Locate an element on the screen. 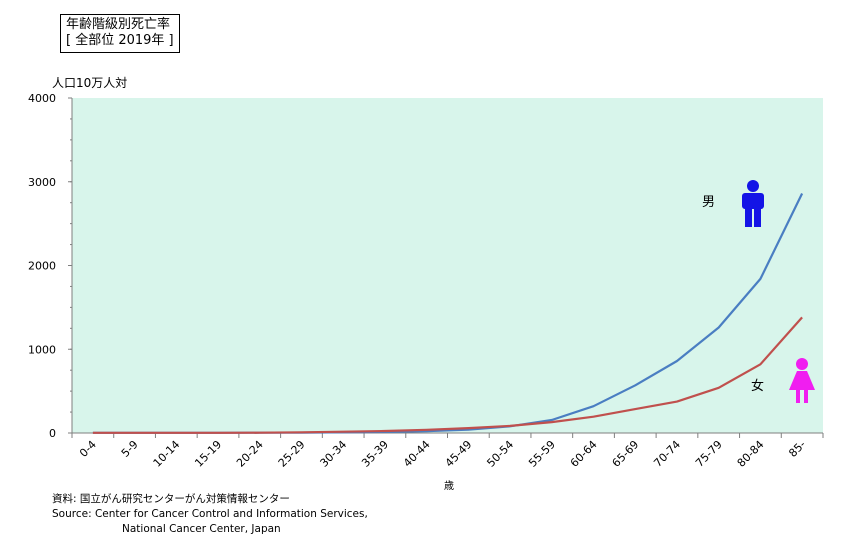  chart-subtitle: [ 全部位 2019年 ] is located at coordinates (120, 40).